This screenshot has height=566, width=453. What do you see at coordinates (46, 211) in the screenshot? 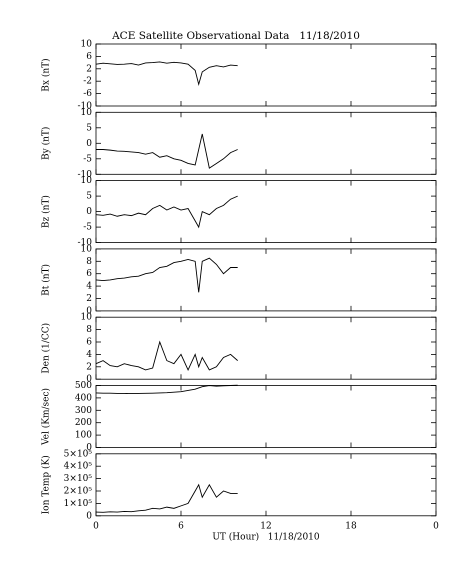
I see `y-axis-label: Bz (nT)` at bounding box center [46, 211].